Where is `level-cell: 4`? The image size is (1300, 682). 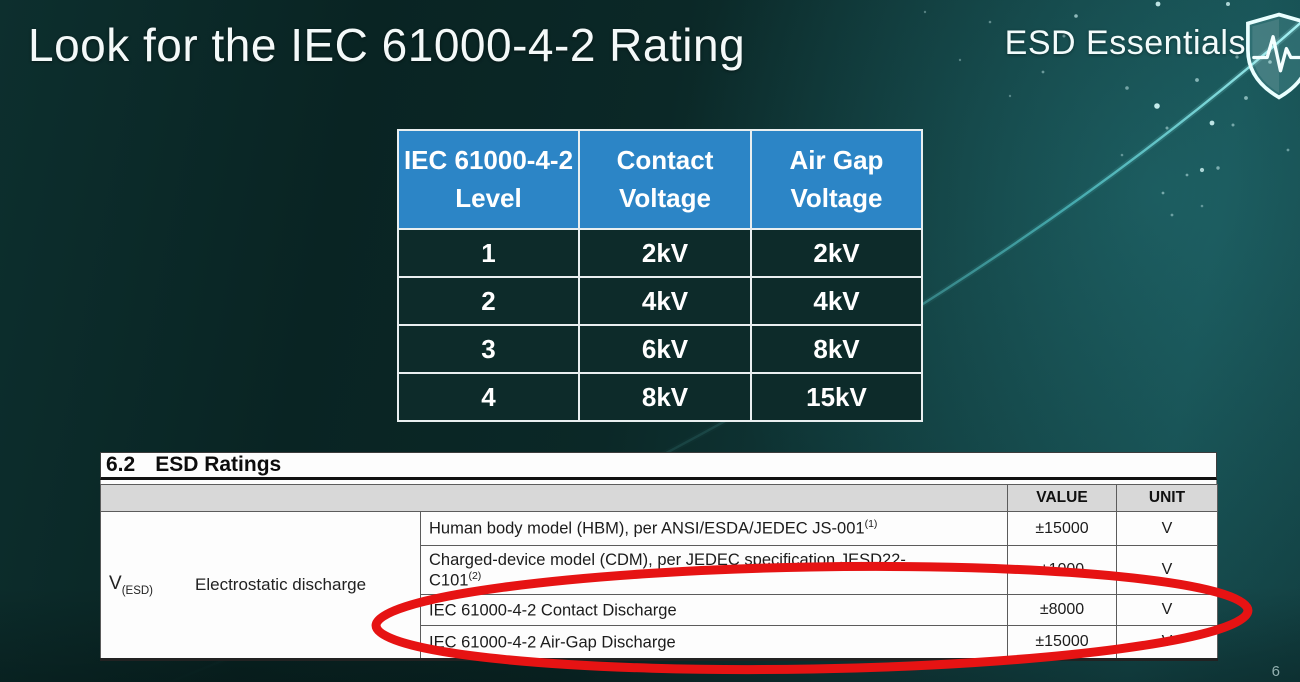
level-cell: 4 is located at coordinates (488, 397).